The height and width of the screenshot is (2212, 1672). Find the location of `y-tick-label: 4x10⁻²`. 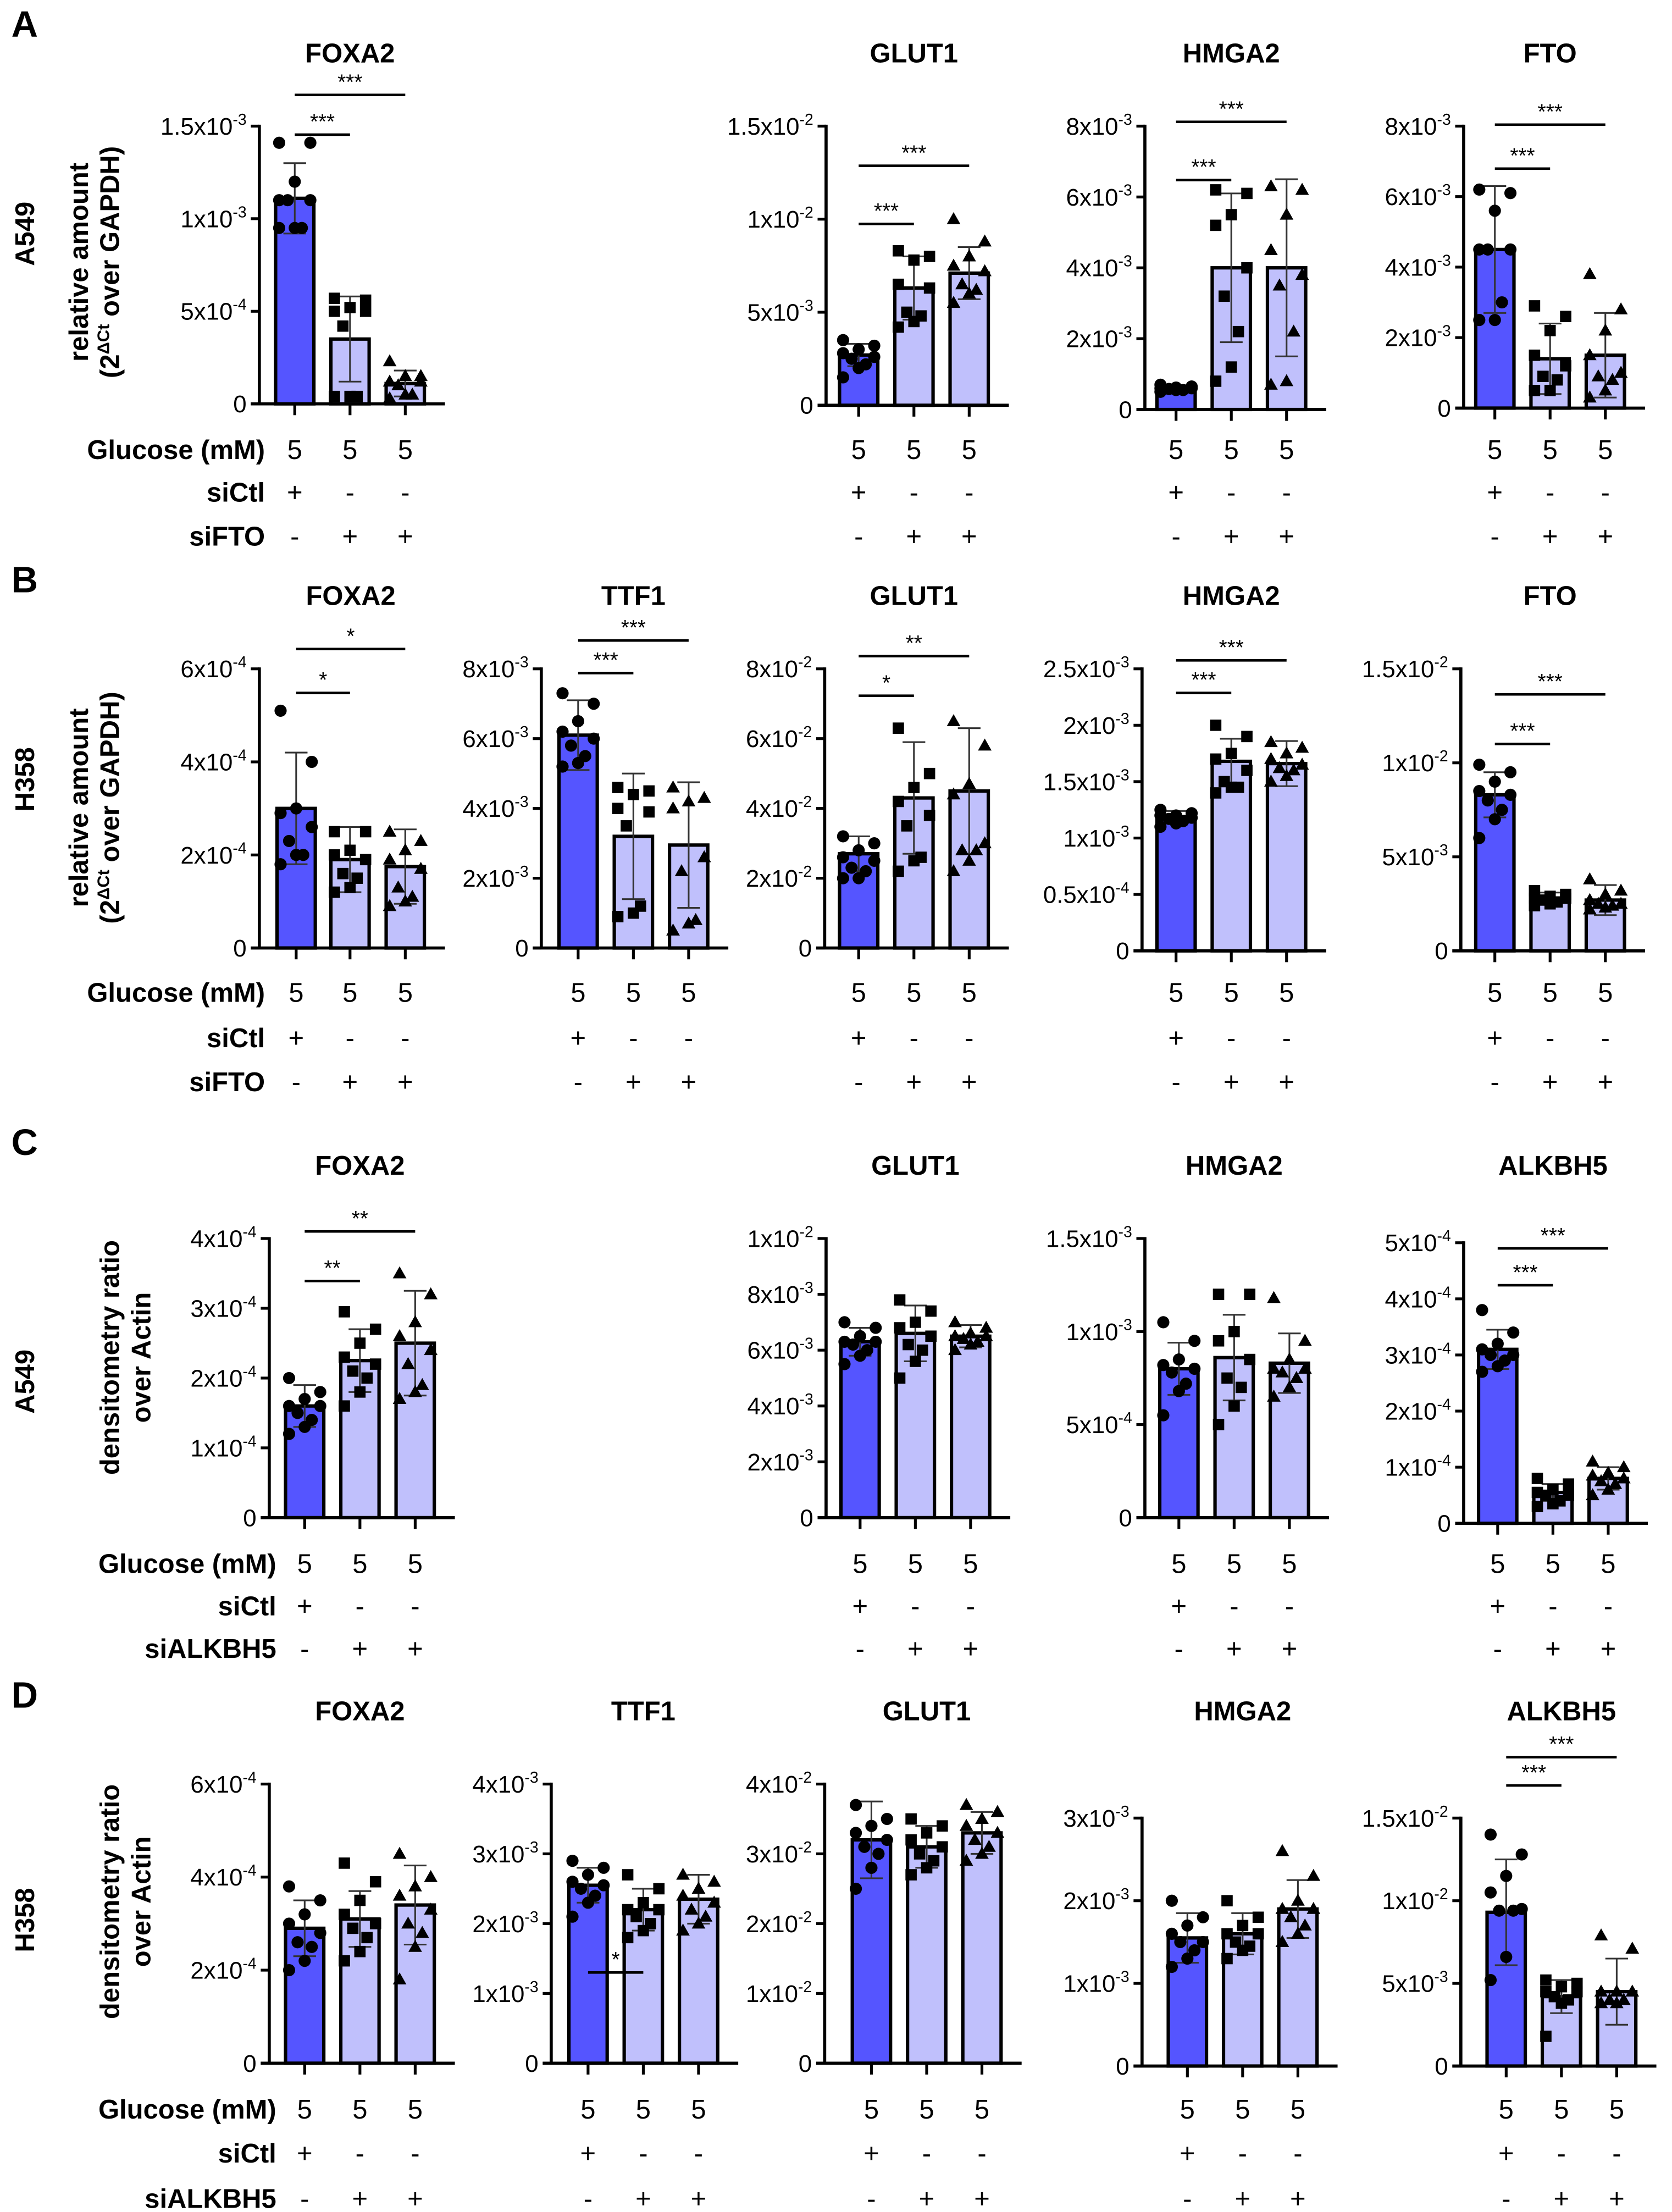

y-tick-label: 4x10⁻² is located at coordinates (779, 1783).